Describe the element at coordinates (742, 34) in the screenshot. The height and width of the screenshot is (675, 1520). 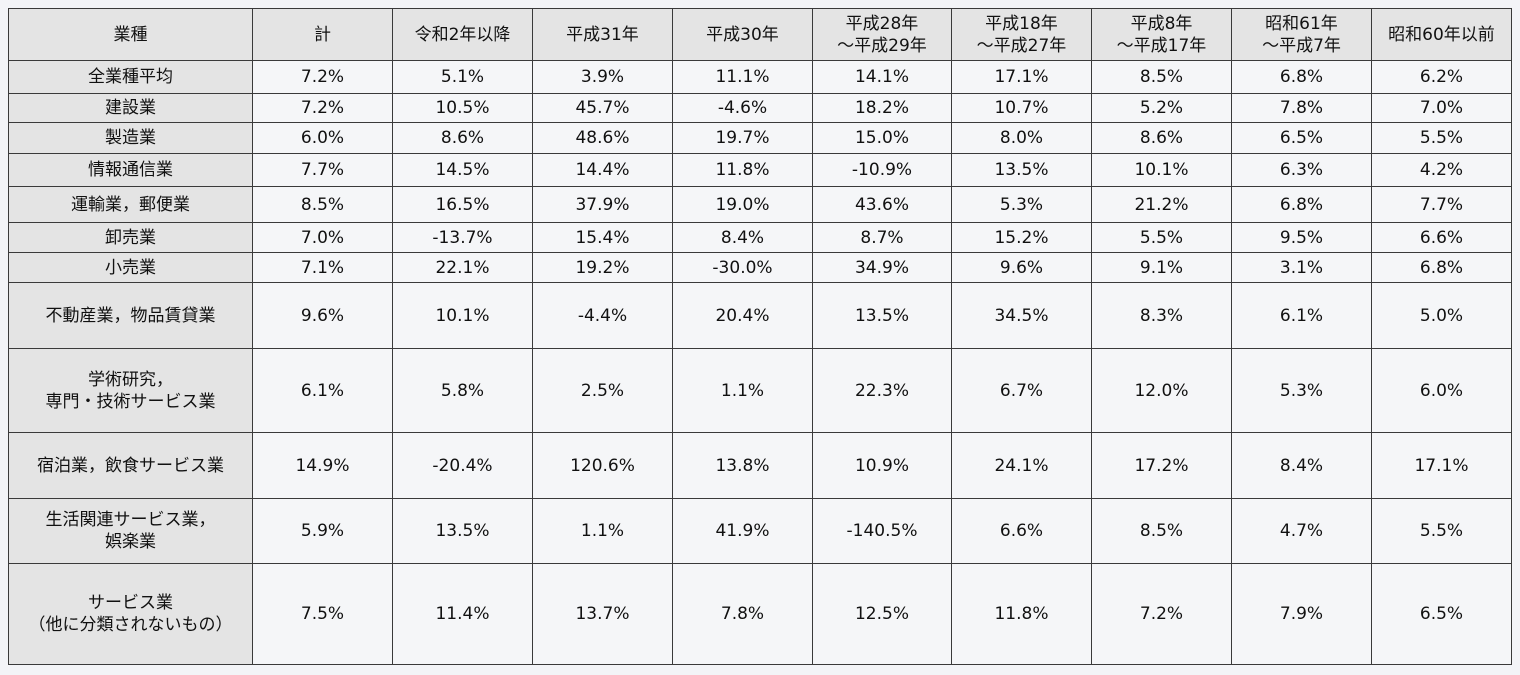
I see `header-cell: 平成30年` at that location.